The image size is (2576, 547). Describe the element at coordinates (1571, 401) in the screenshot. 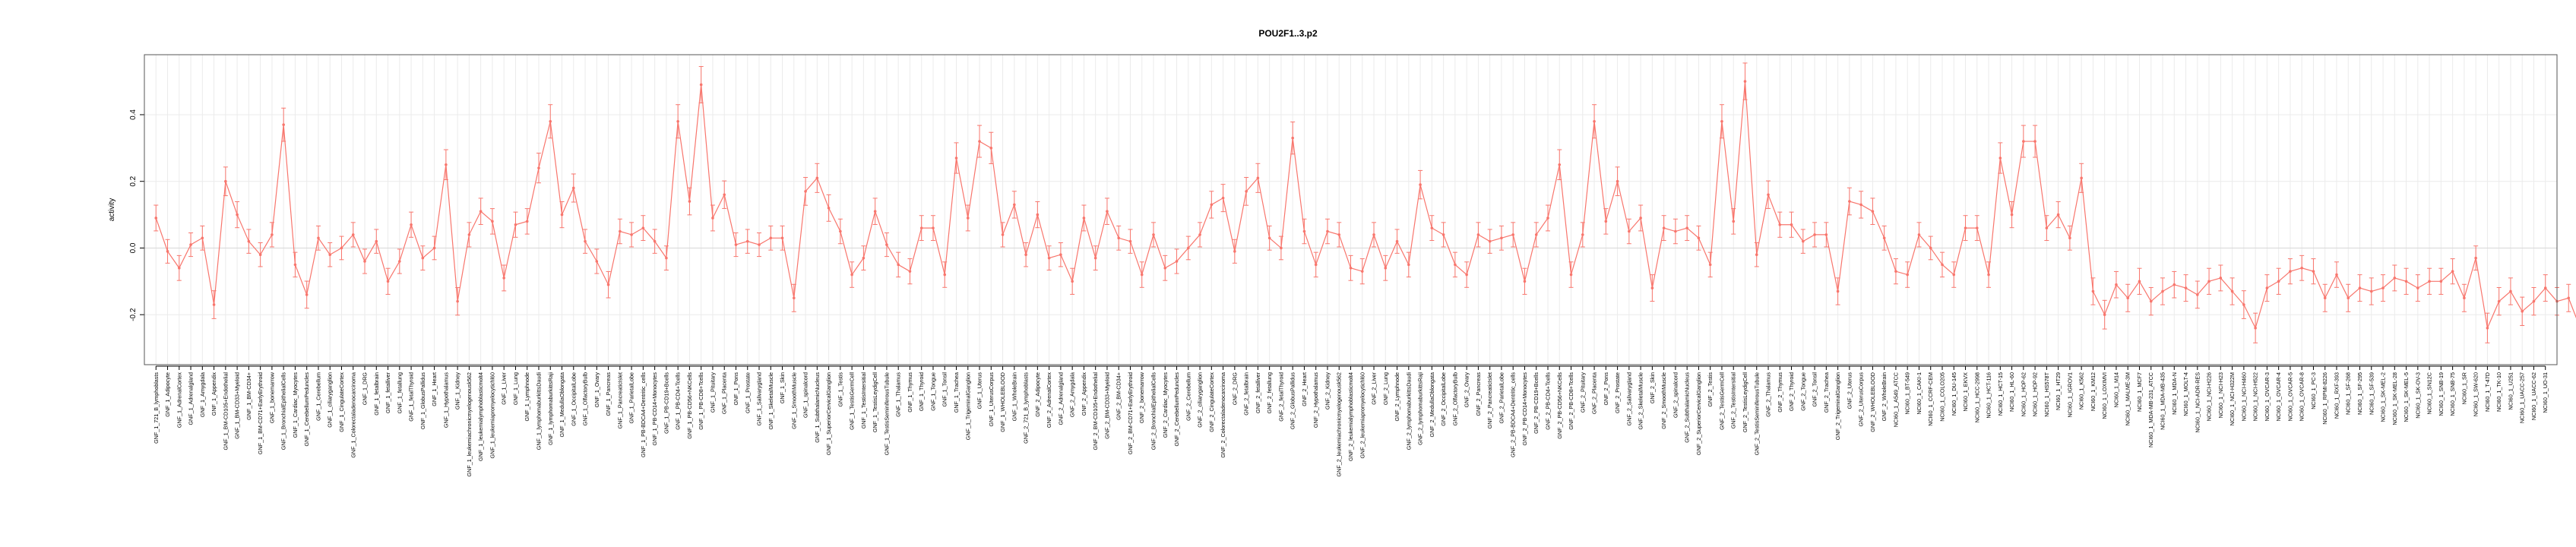

I see `x-tick-label: GNF_2_PB-CD8+Tcells` at that location.